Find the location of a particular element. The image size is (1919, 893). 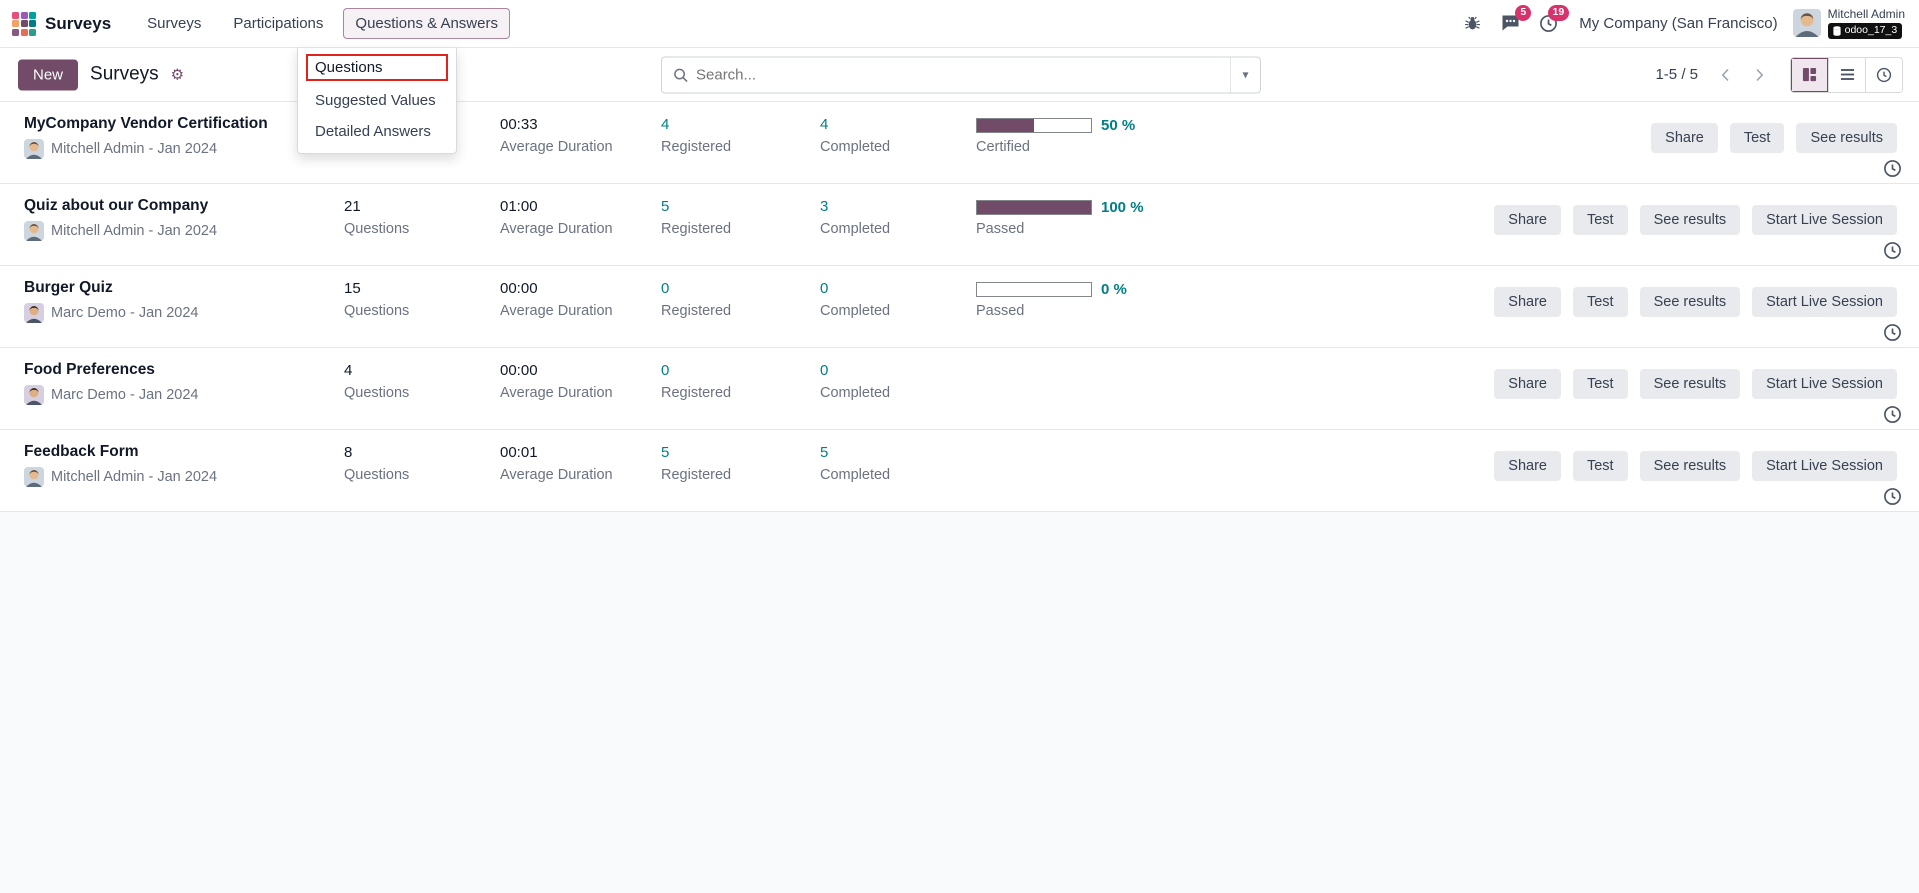

messages-icon: 5 is located at coordinates (1515, 19).